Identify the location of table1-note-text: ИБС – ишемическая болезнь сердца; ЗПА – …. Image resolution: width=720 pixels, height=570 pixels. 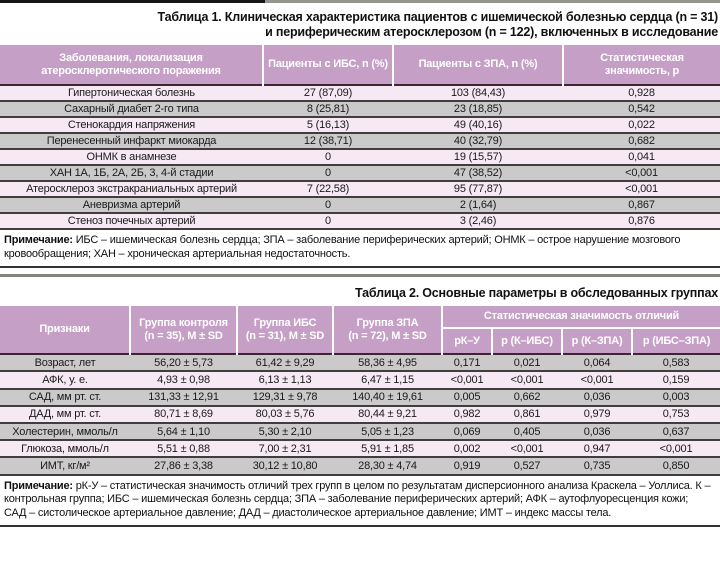
(342, 247).